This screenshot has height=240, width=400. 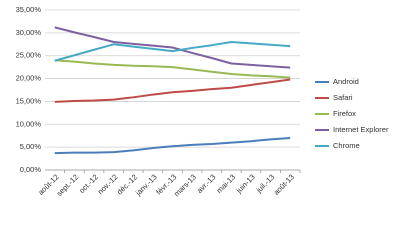 What do you see at coordinates (29, 78) in the screenshot?
I see `y-tick-label: 20,00%` at bounding box center [29, 78].